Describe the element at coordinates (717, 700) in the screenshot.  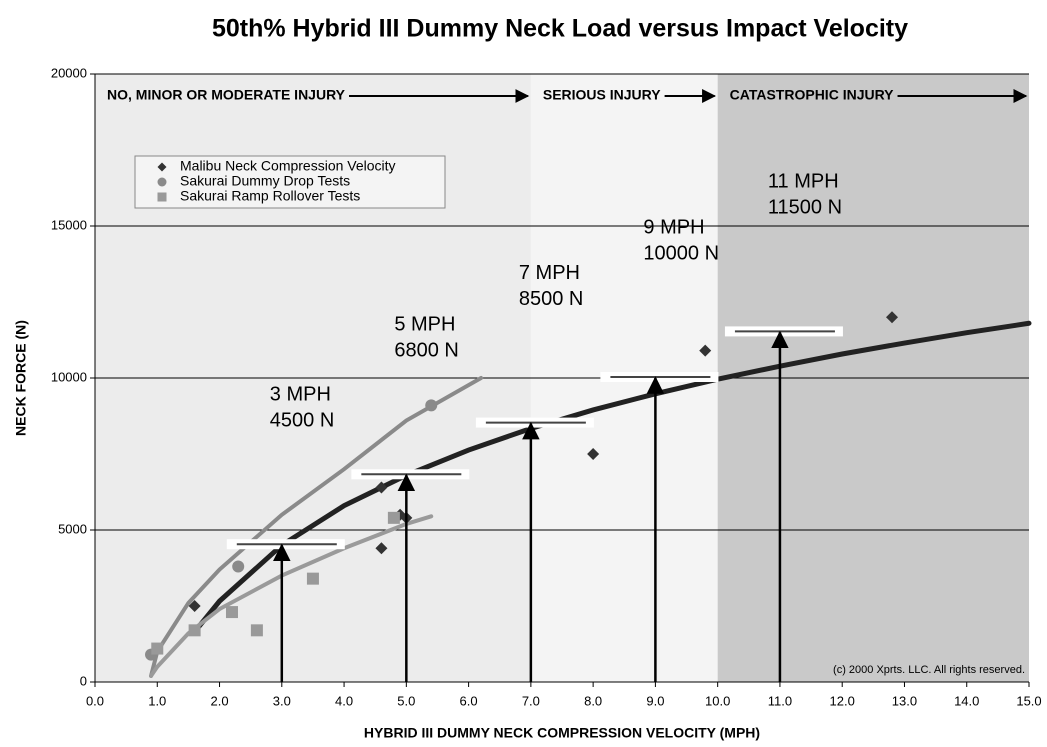
I see `x-tick-label: 10.0` at that location.